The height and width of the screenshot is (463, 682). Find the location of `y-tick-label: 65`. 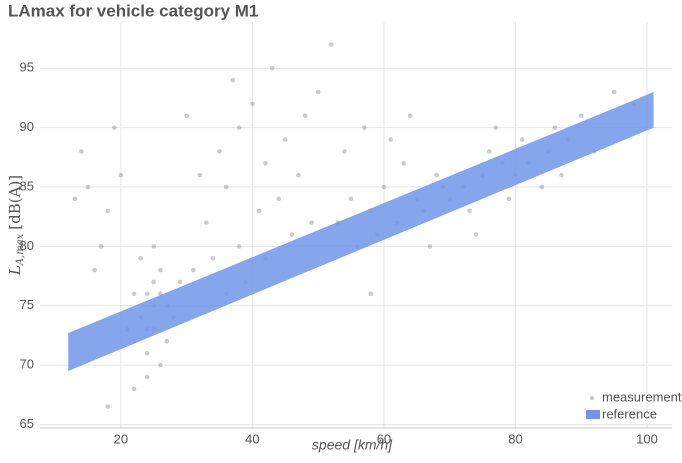

y-tick-label: 65 is located at coordinates (27, 423).